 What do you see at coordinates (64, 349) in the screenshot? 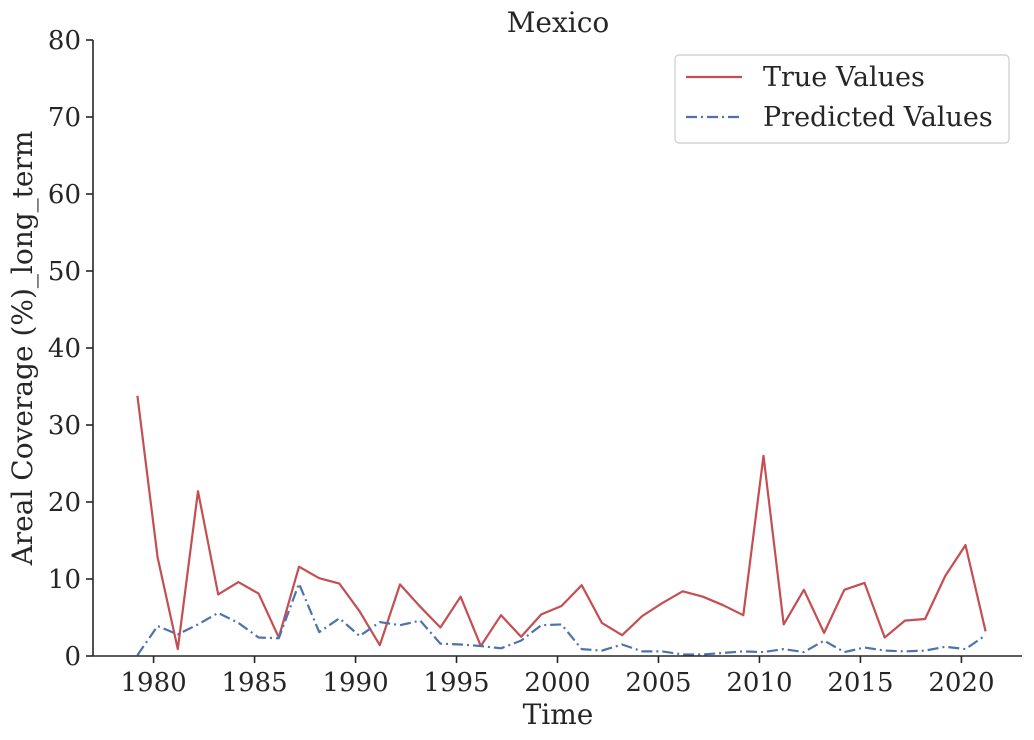
I see `y-tick-label: 40` at bounding box center [64, 349].